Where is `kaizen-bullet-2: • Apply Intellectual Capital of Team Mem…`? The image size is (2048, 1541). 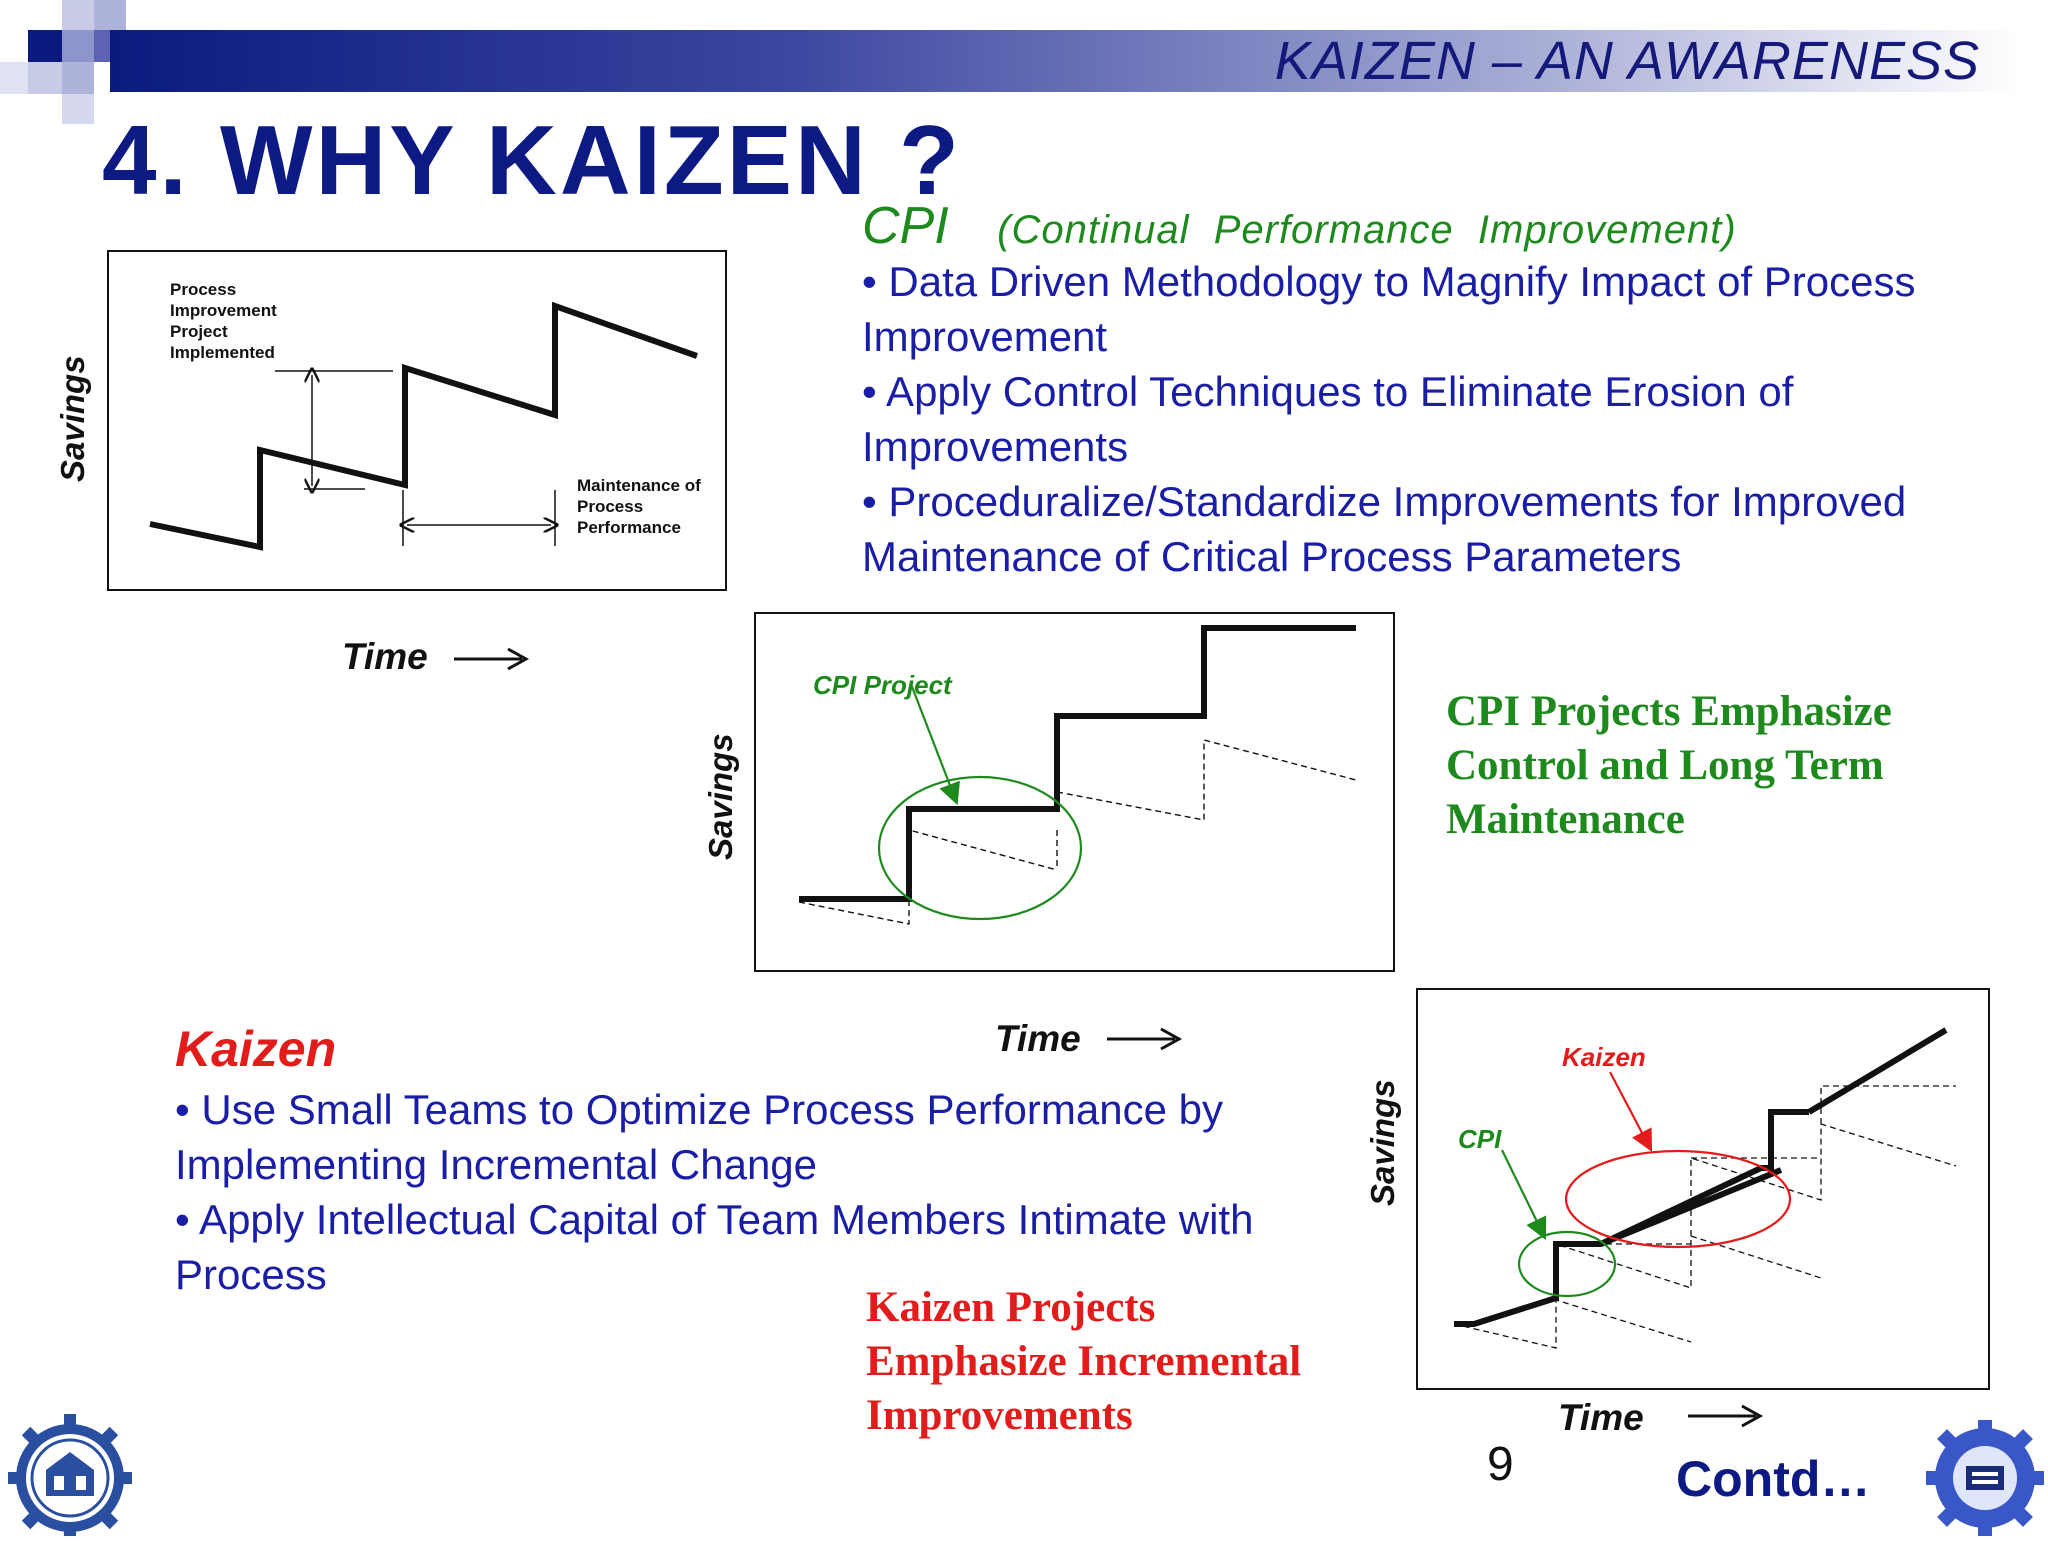 kaizen-bullet-2: • Apply Intellectual Capital of Team Mem… is located at coordinates (714, 1247).